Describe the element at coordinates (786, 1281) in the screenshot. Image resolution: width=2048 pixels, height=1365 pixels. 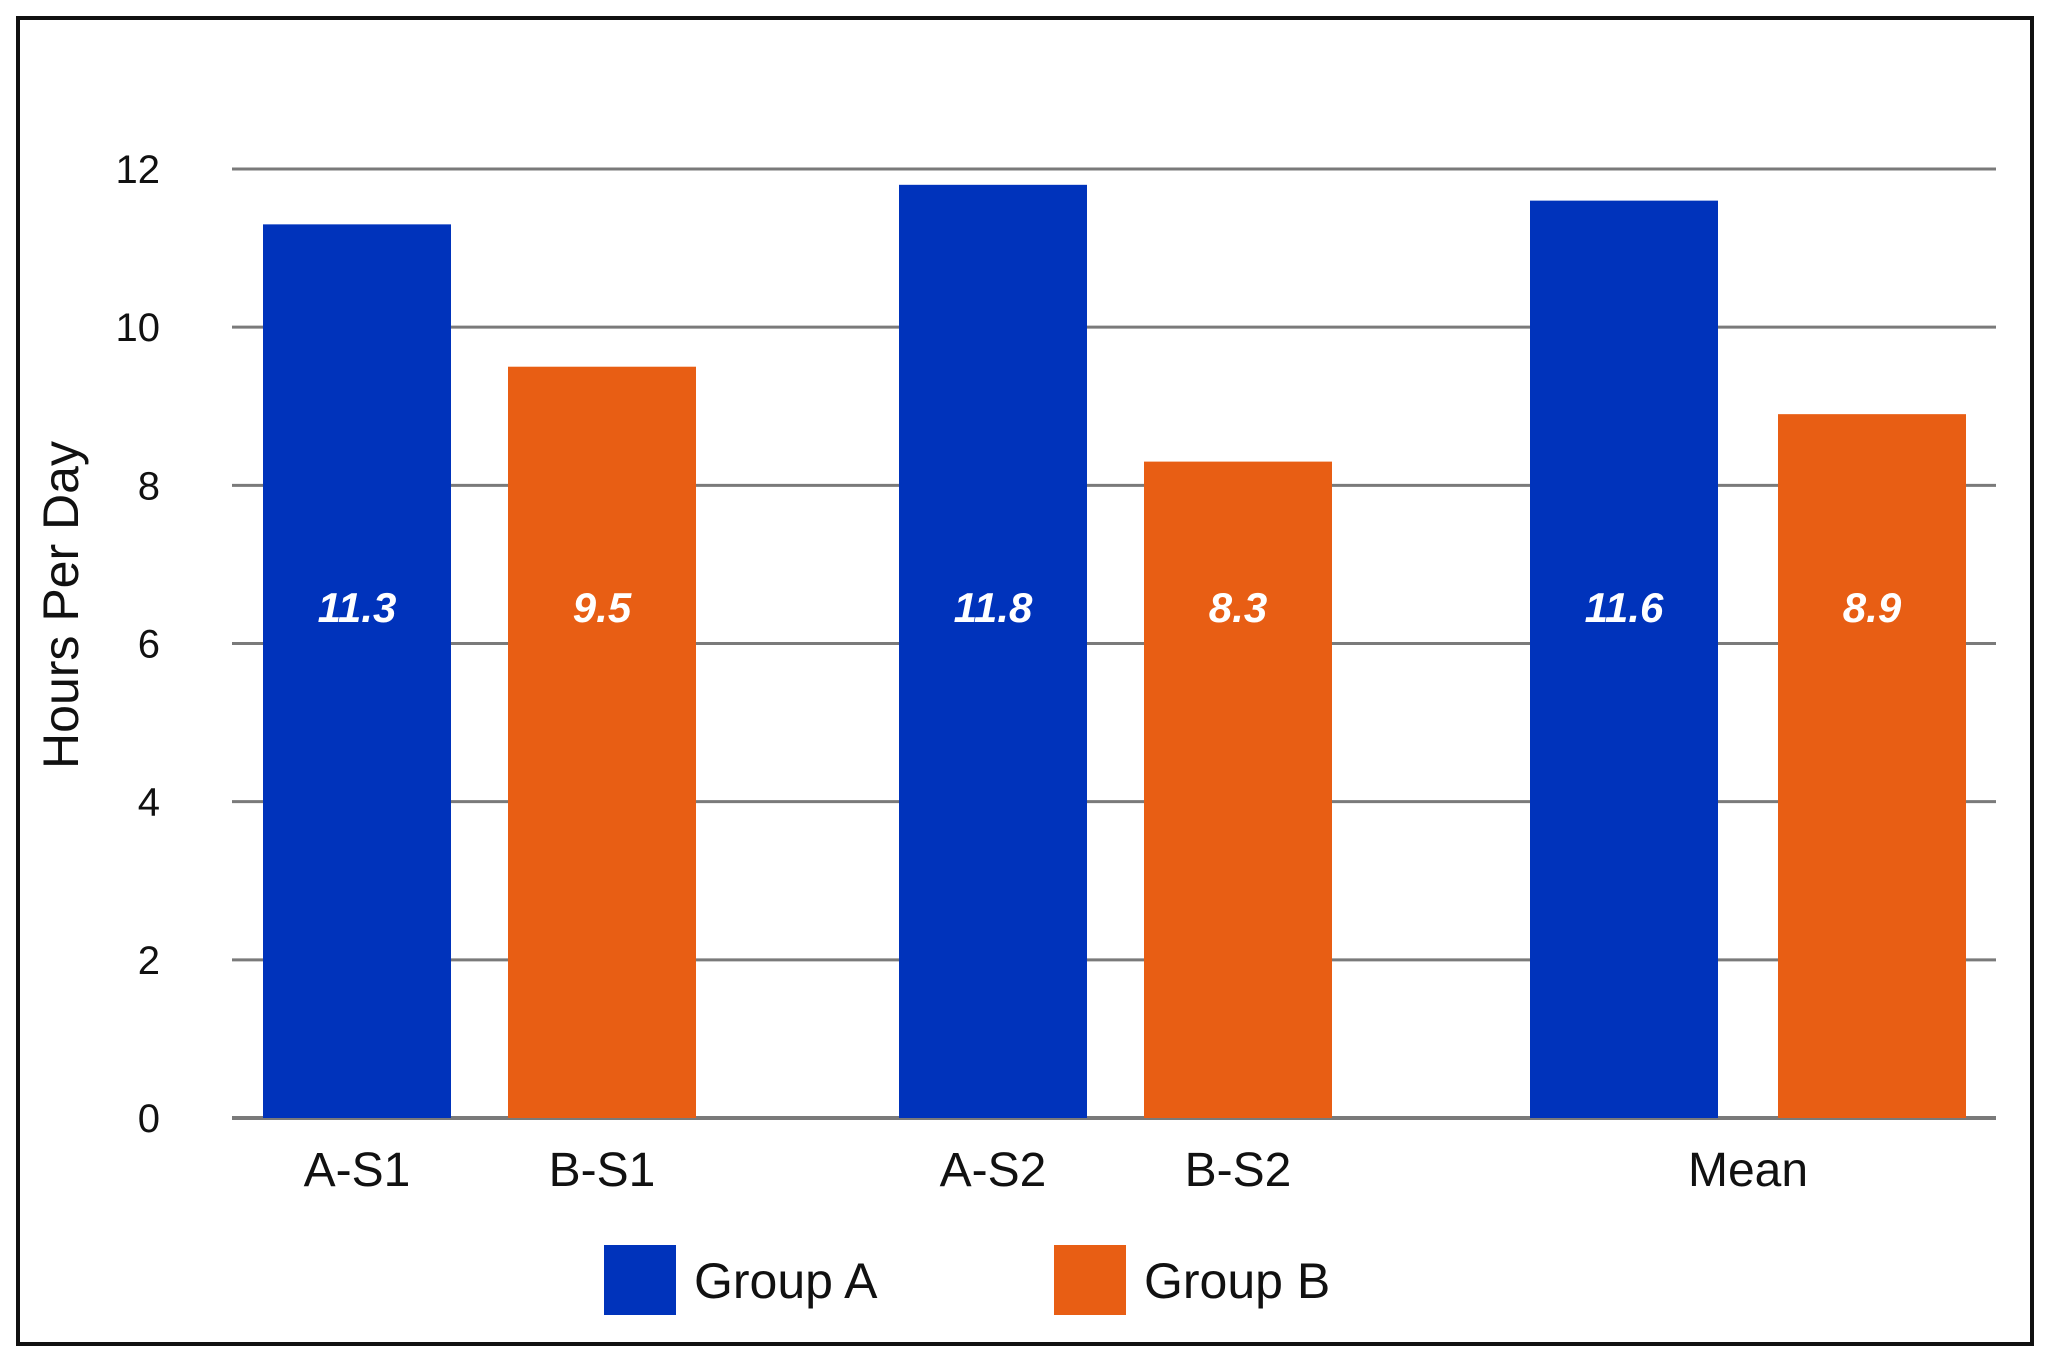
I see `legend-label: Group A` at that location.